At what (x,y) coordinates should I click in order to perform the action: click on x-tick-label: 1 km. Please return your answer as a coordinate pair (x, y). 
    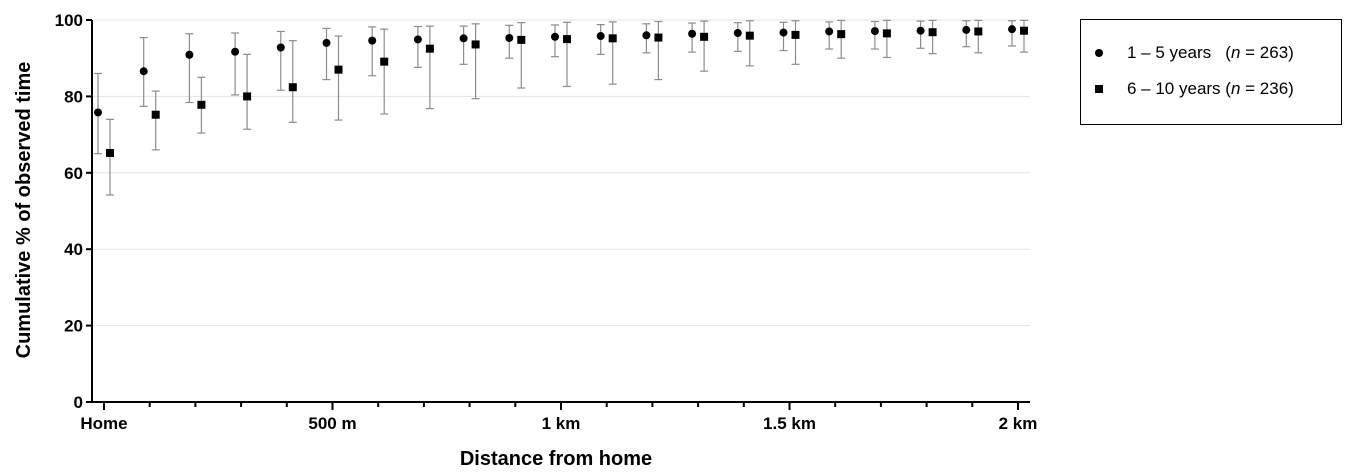
    Looking at the image, I should click on (561, 423).